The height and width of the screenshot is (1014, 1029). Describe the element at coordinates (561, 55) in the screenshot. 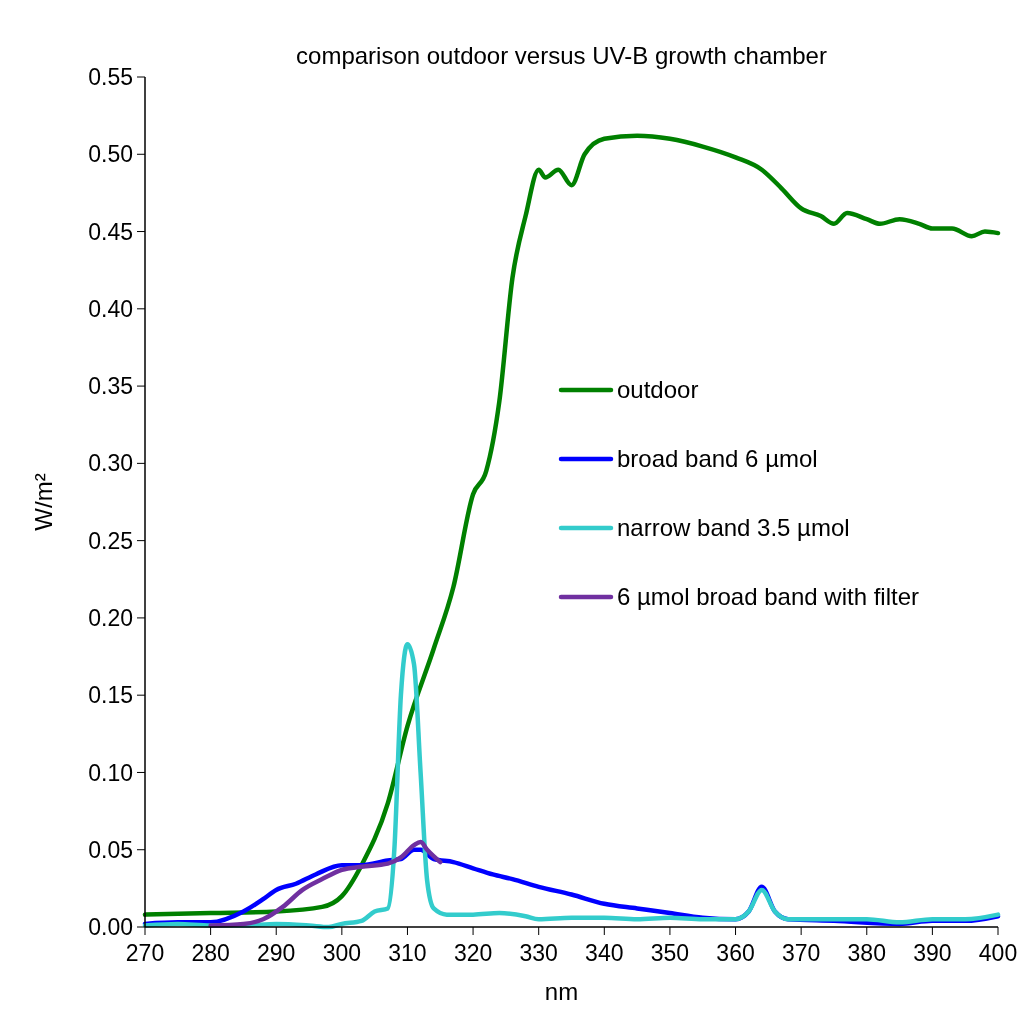

I see `chart-title: comparison outdoor versus UV-B growth chamber` at that location.